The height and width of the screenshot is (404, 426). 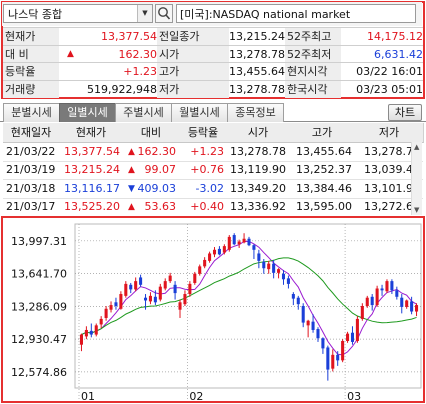 What do you see at coordinates (193, 89) in the screenshot?
I see `summary-label: 저가` at bounding box center [193, 89].